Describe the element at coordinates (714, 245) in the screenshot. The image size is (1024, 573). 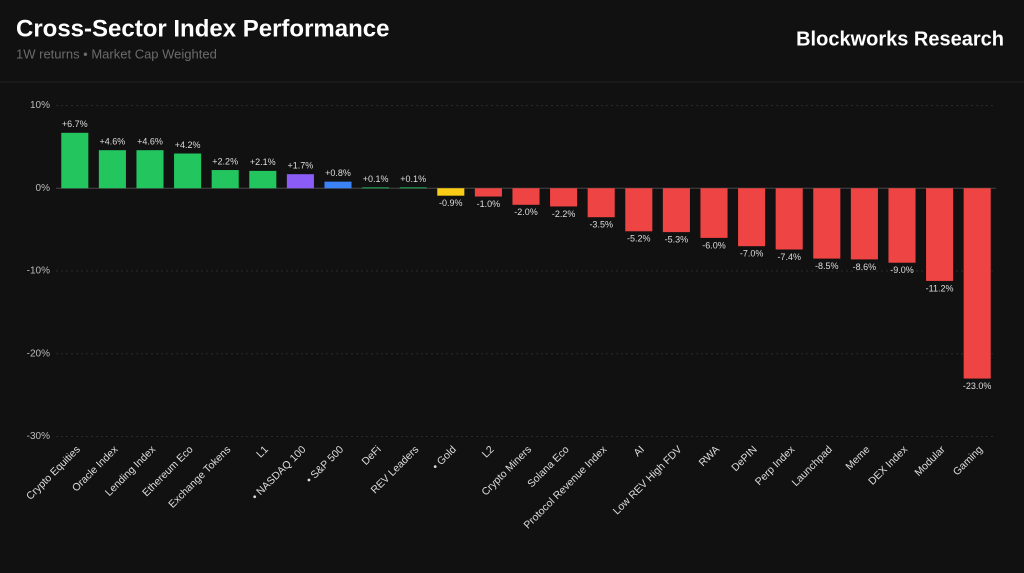
I see `value-label: -6.0%` at that location.